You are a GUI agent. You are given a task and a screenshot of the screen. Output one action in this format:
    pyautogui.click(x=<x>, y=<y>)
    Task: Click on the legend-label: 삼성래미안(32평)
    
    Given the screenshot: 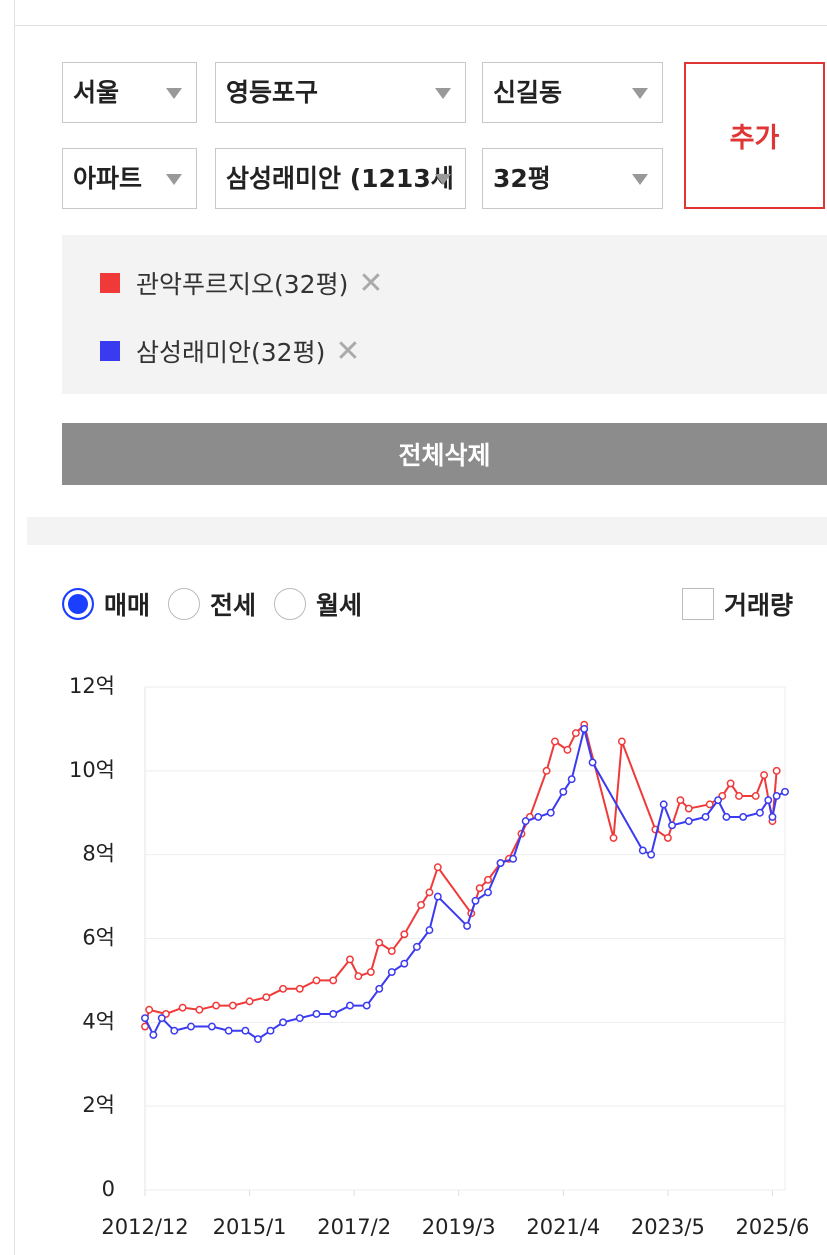 What is the action you would take?
    pyautogui.click(x=231, y=352)
    